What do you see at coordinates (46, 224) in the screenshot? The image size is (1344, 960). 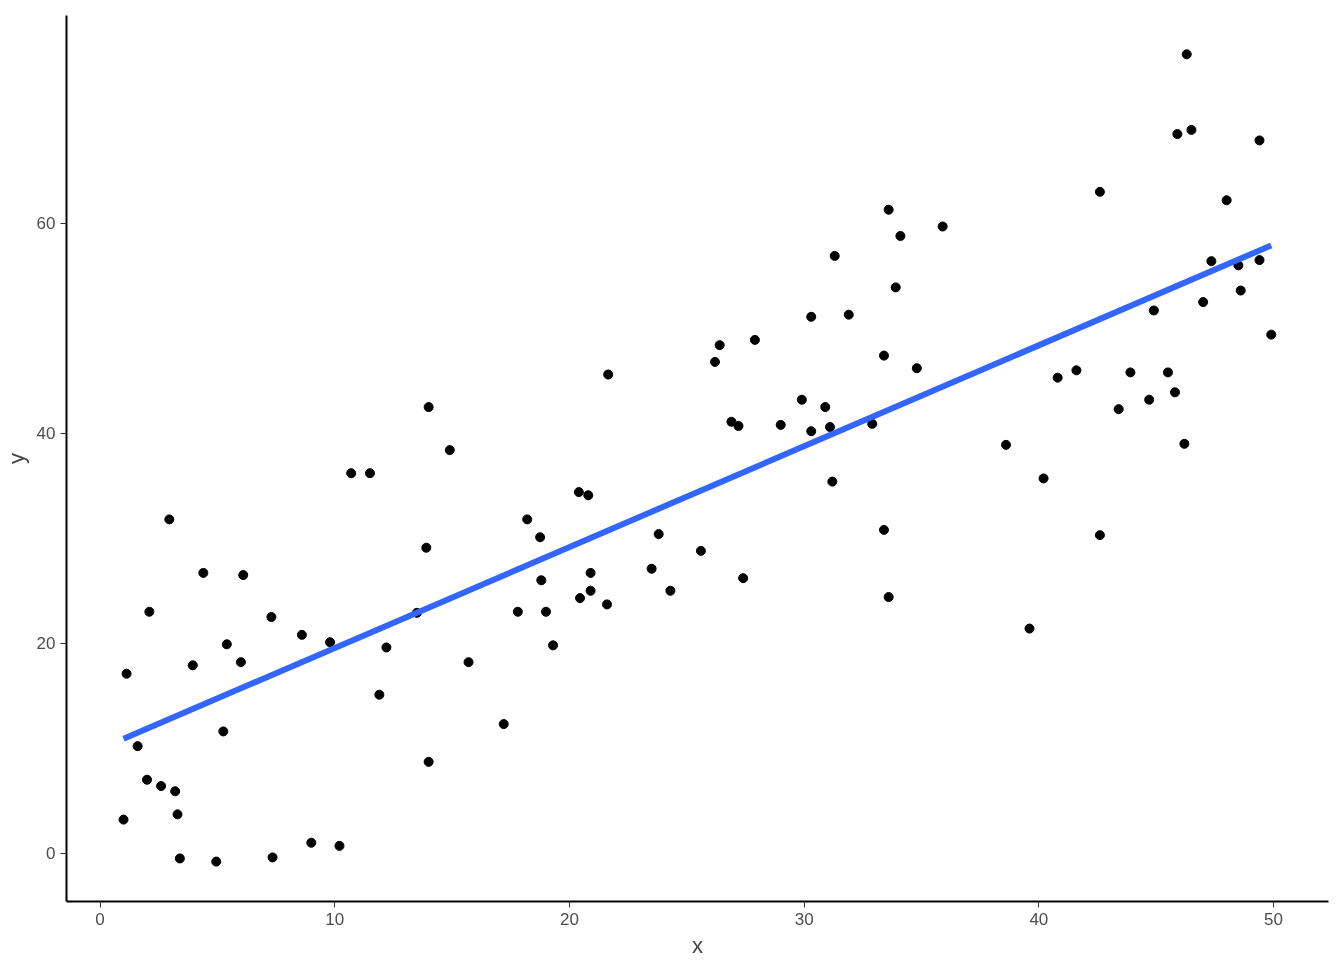 I see `y-tick-label: 60` at bounding box center [46, 224].